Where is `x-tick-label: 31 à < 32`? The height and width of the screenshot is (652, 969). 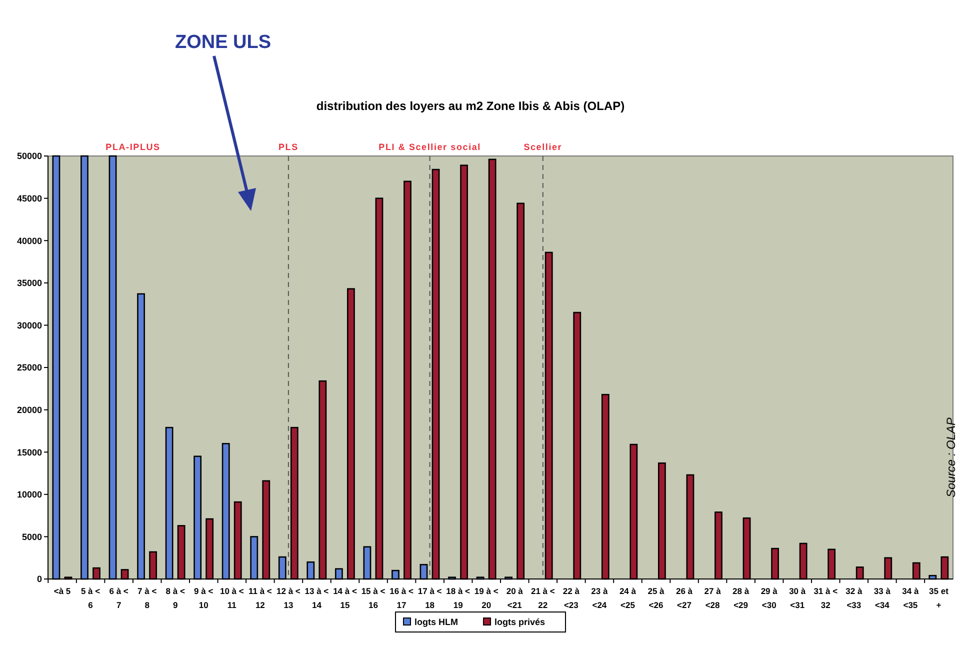 x-tick-label: 31 à < 32 is located at coordinates (826, 598).